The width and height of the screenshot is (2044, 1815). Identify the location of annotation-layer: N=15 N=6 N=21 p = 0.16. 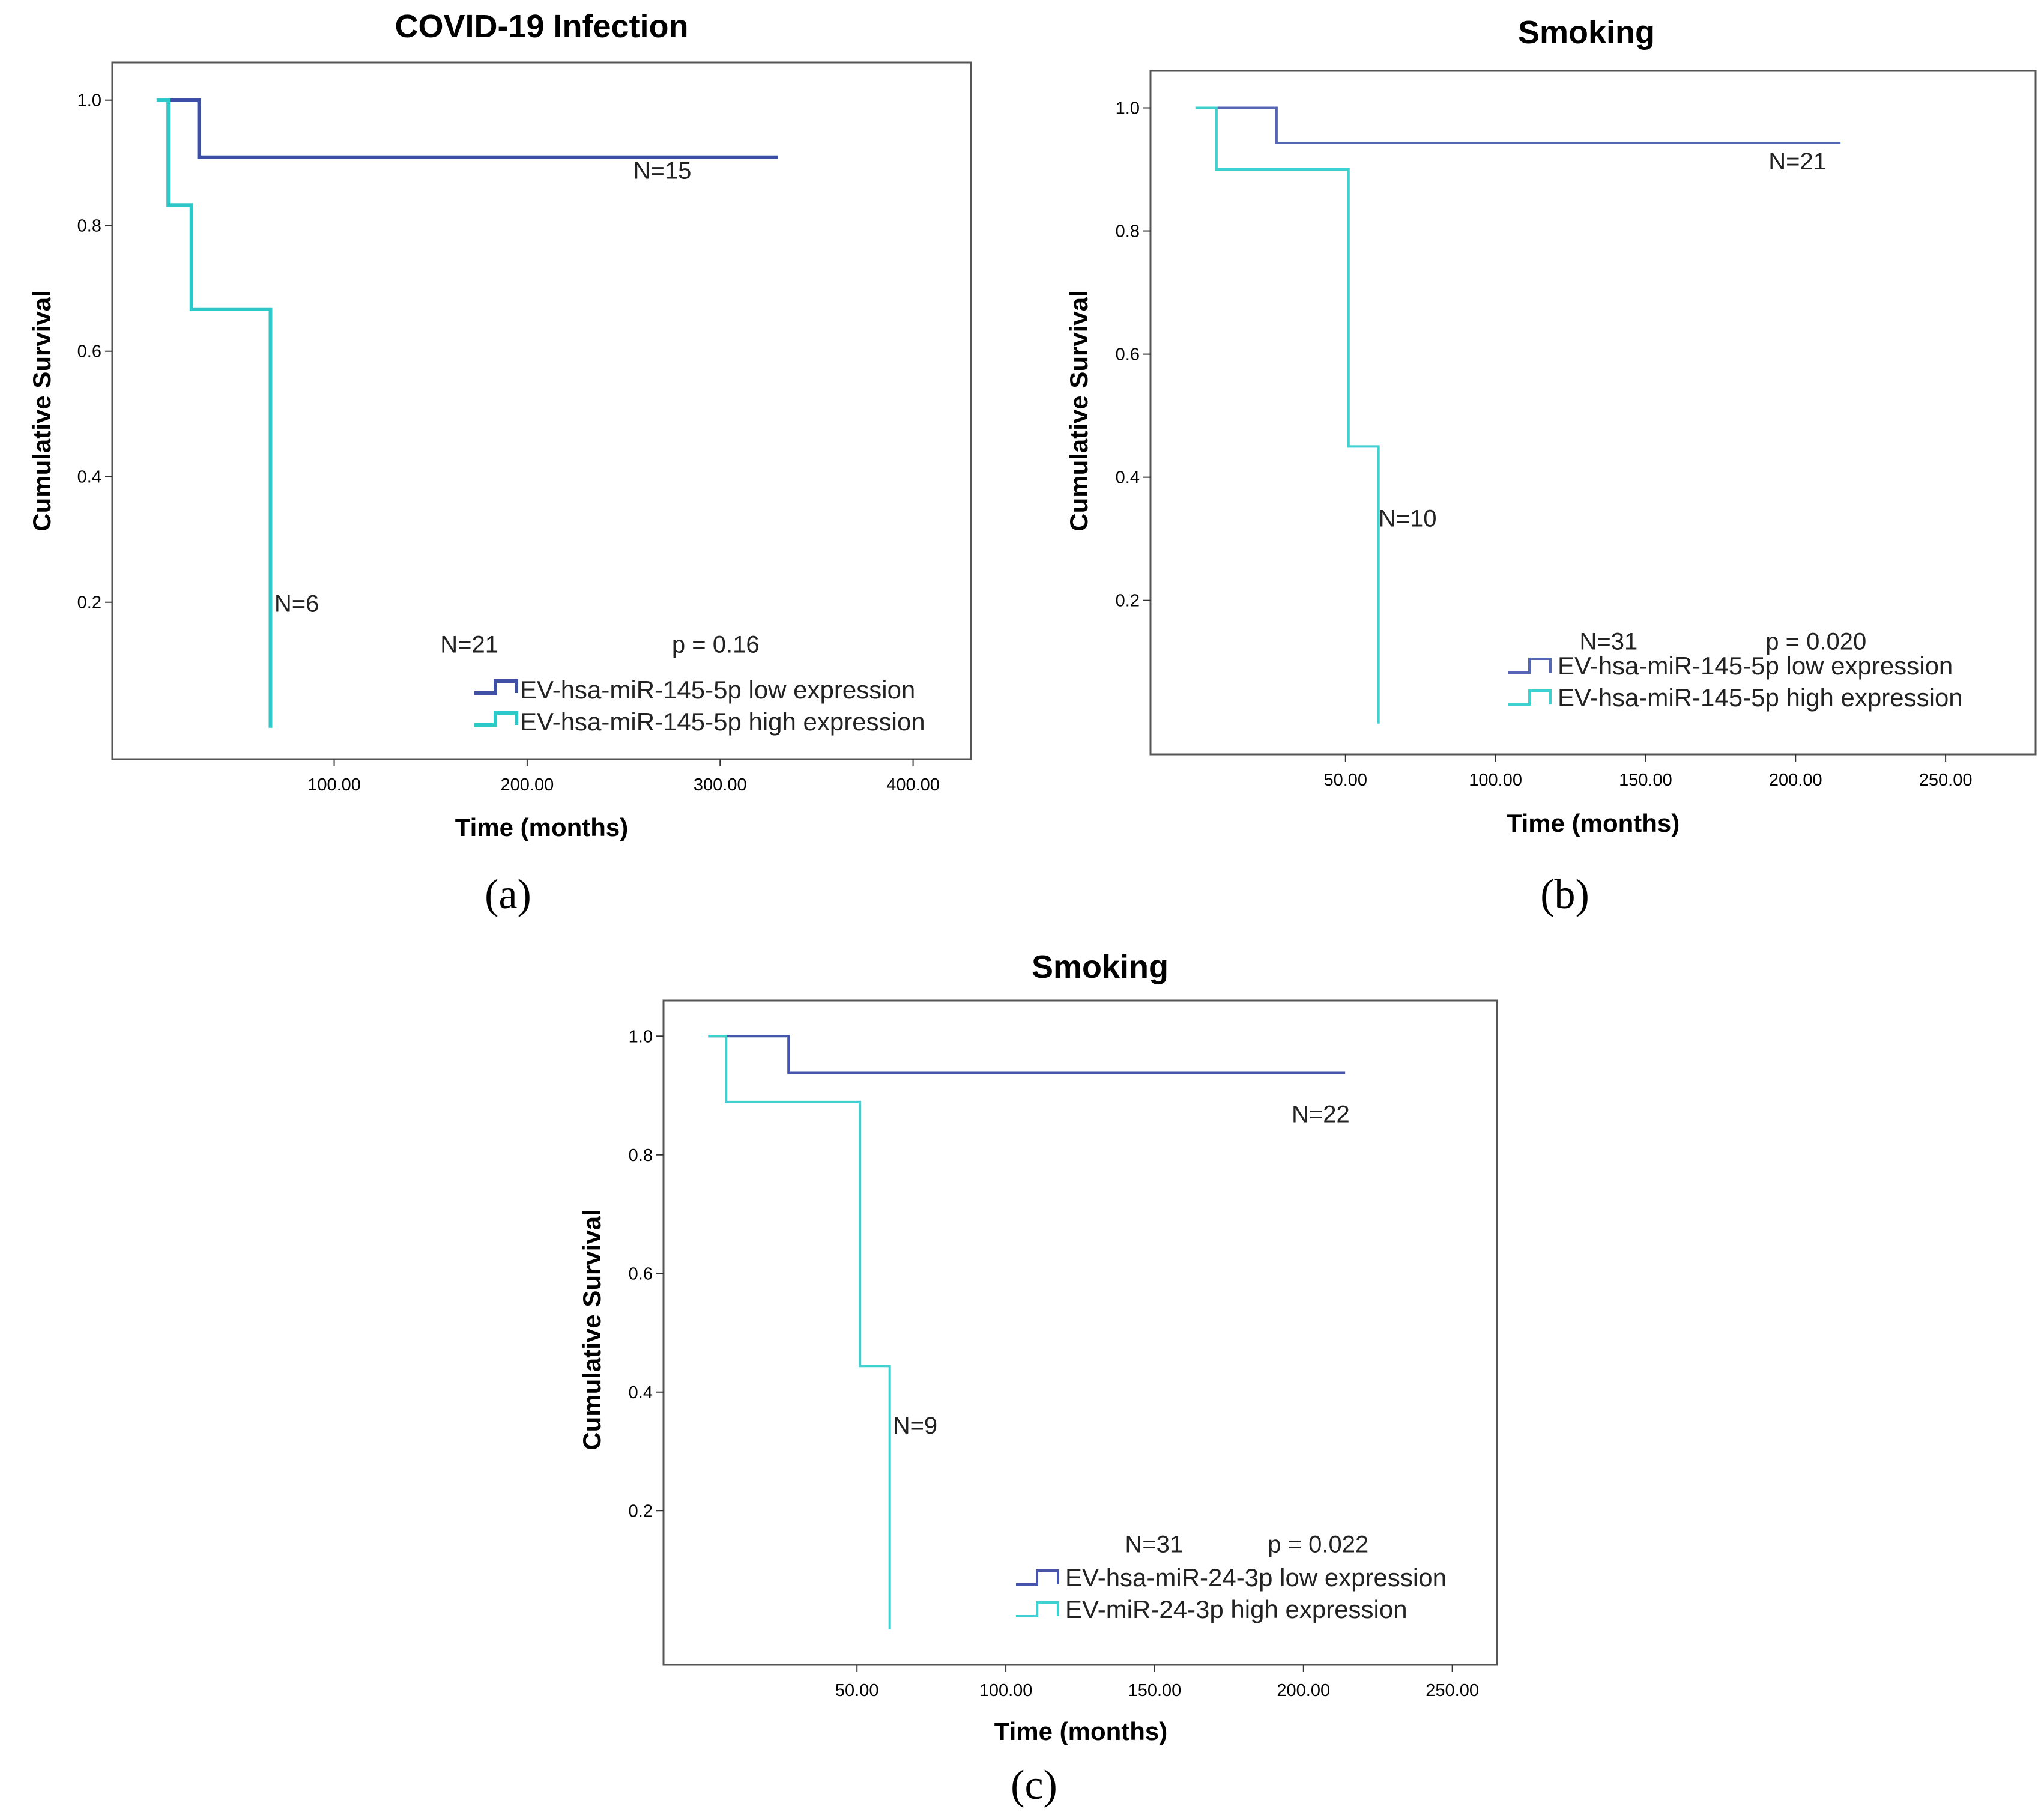
(517, 407).